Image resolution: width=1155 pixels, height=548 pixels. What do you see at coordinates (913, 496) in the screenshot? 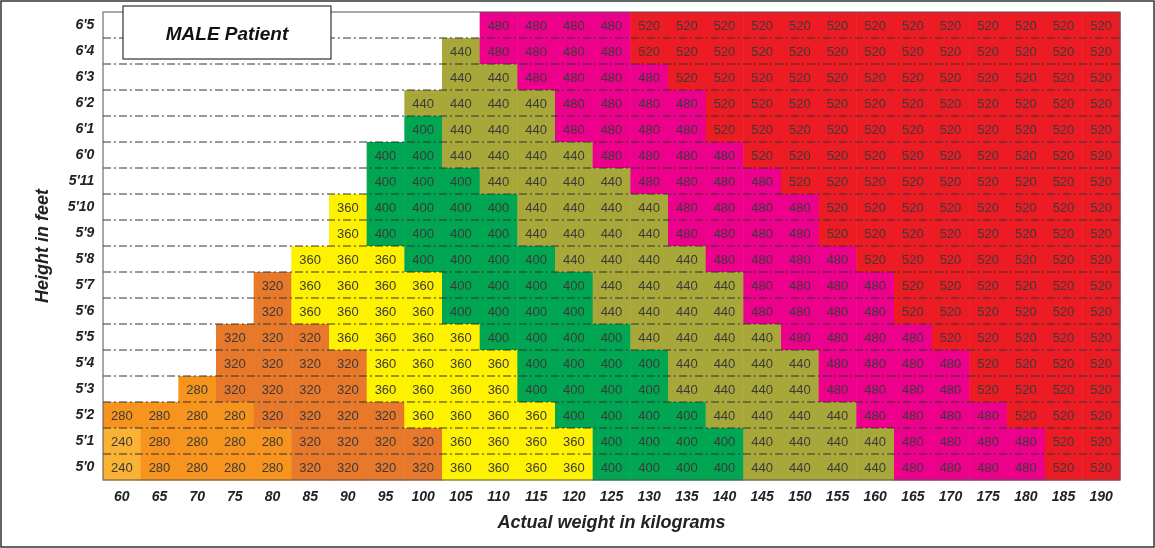
I see `x-tick-label: 165` at bounding box center [913, 496].